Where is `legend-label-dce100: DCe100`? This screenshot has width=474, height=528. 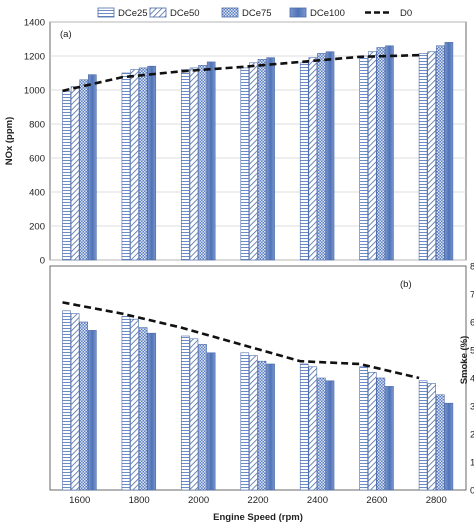 legend-label-dce100: DCe100 is located at coordinates (327, 13).